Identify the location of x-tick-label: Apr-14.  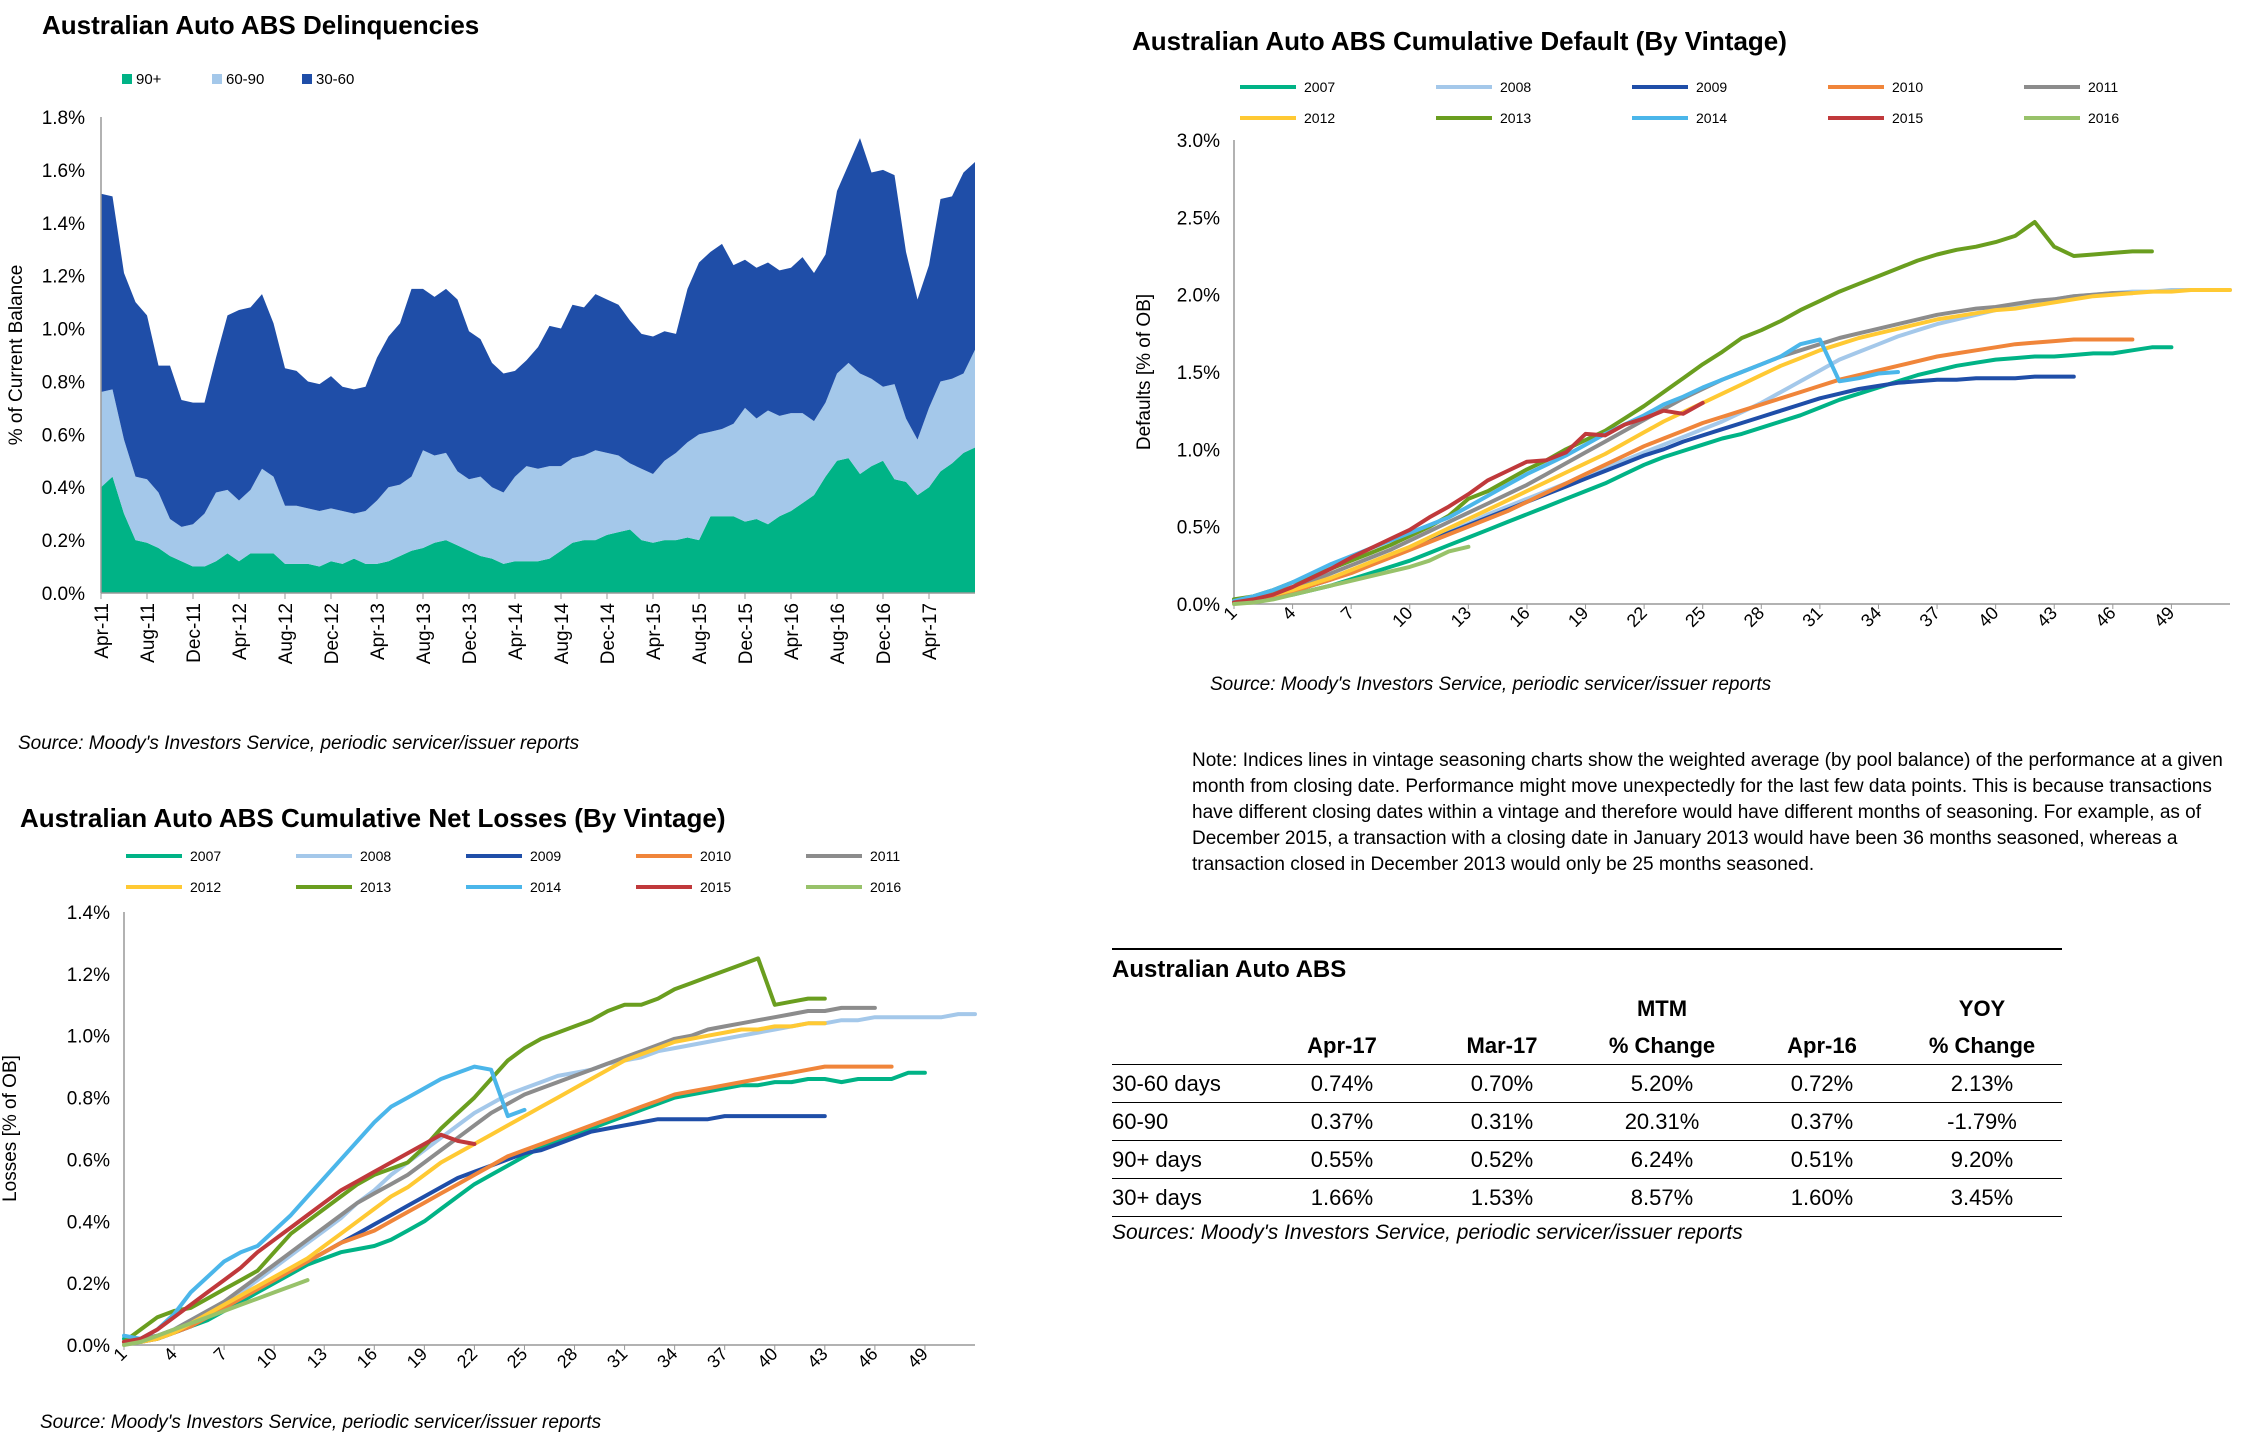
(516, 631).